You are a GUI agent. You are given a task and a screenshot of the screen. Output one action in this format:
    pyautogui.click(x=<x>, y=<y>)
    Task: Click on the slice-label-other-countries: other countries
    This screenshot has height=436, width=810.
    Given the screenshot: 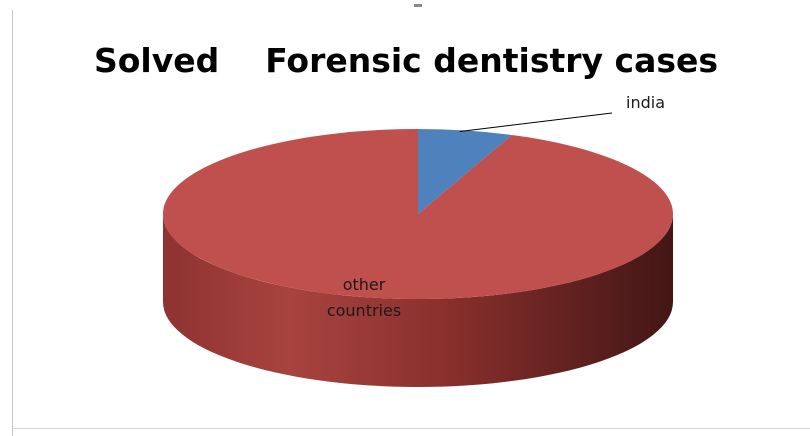 What is the action you would take?
    pyautogui.click(x=364, y=297)
    